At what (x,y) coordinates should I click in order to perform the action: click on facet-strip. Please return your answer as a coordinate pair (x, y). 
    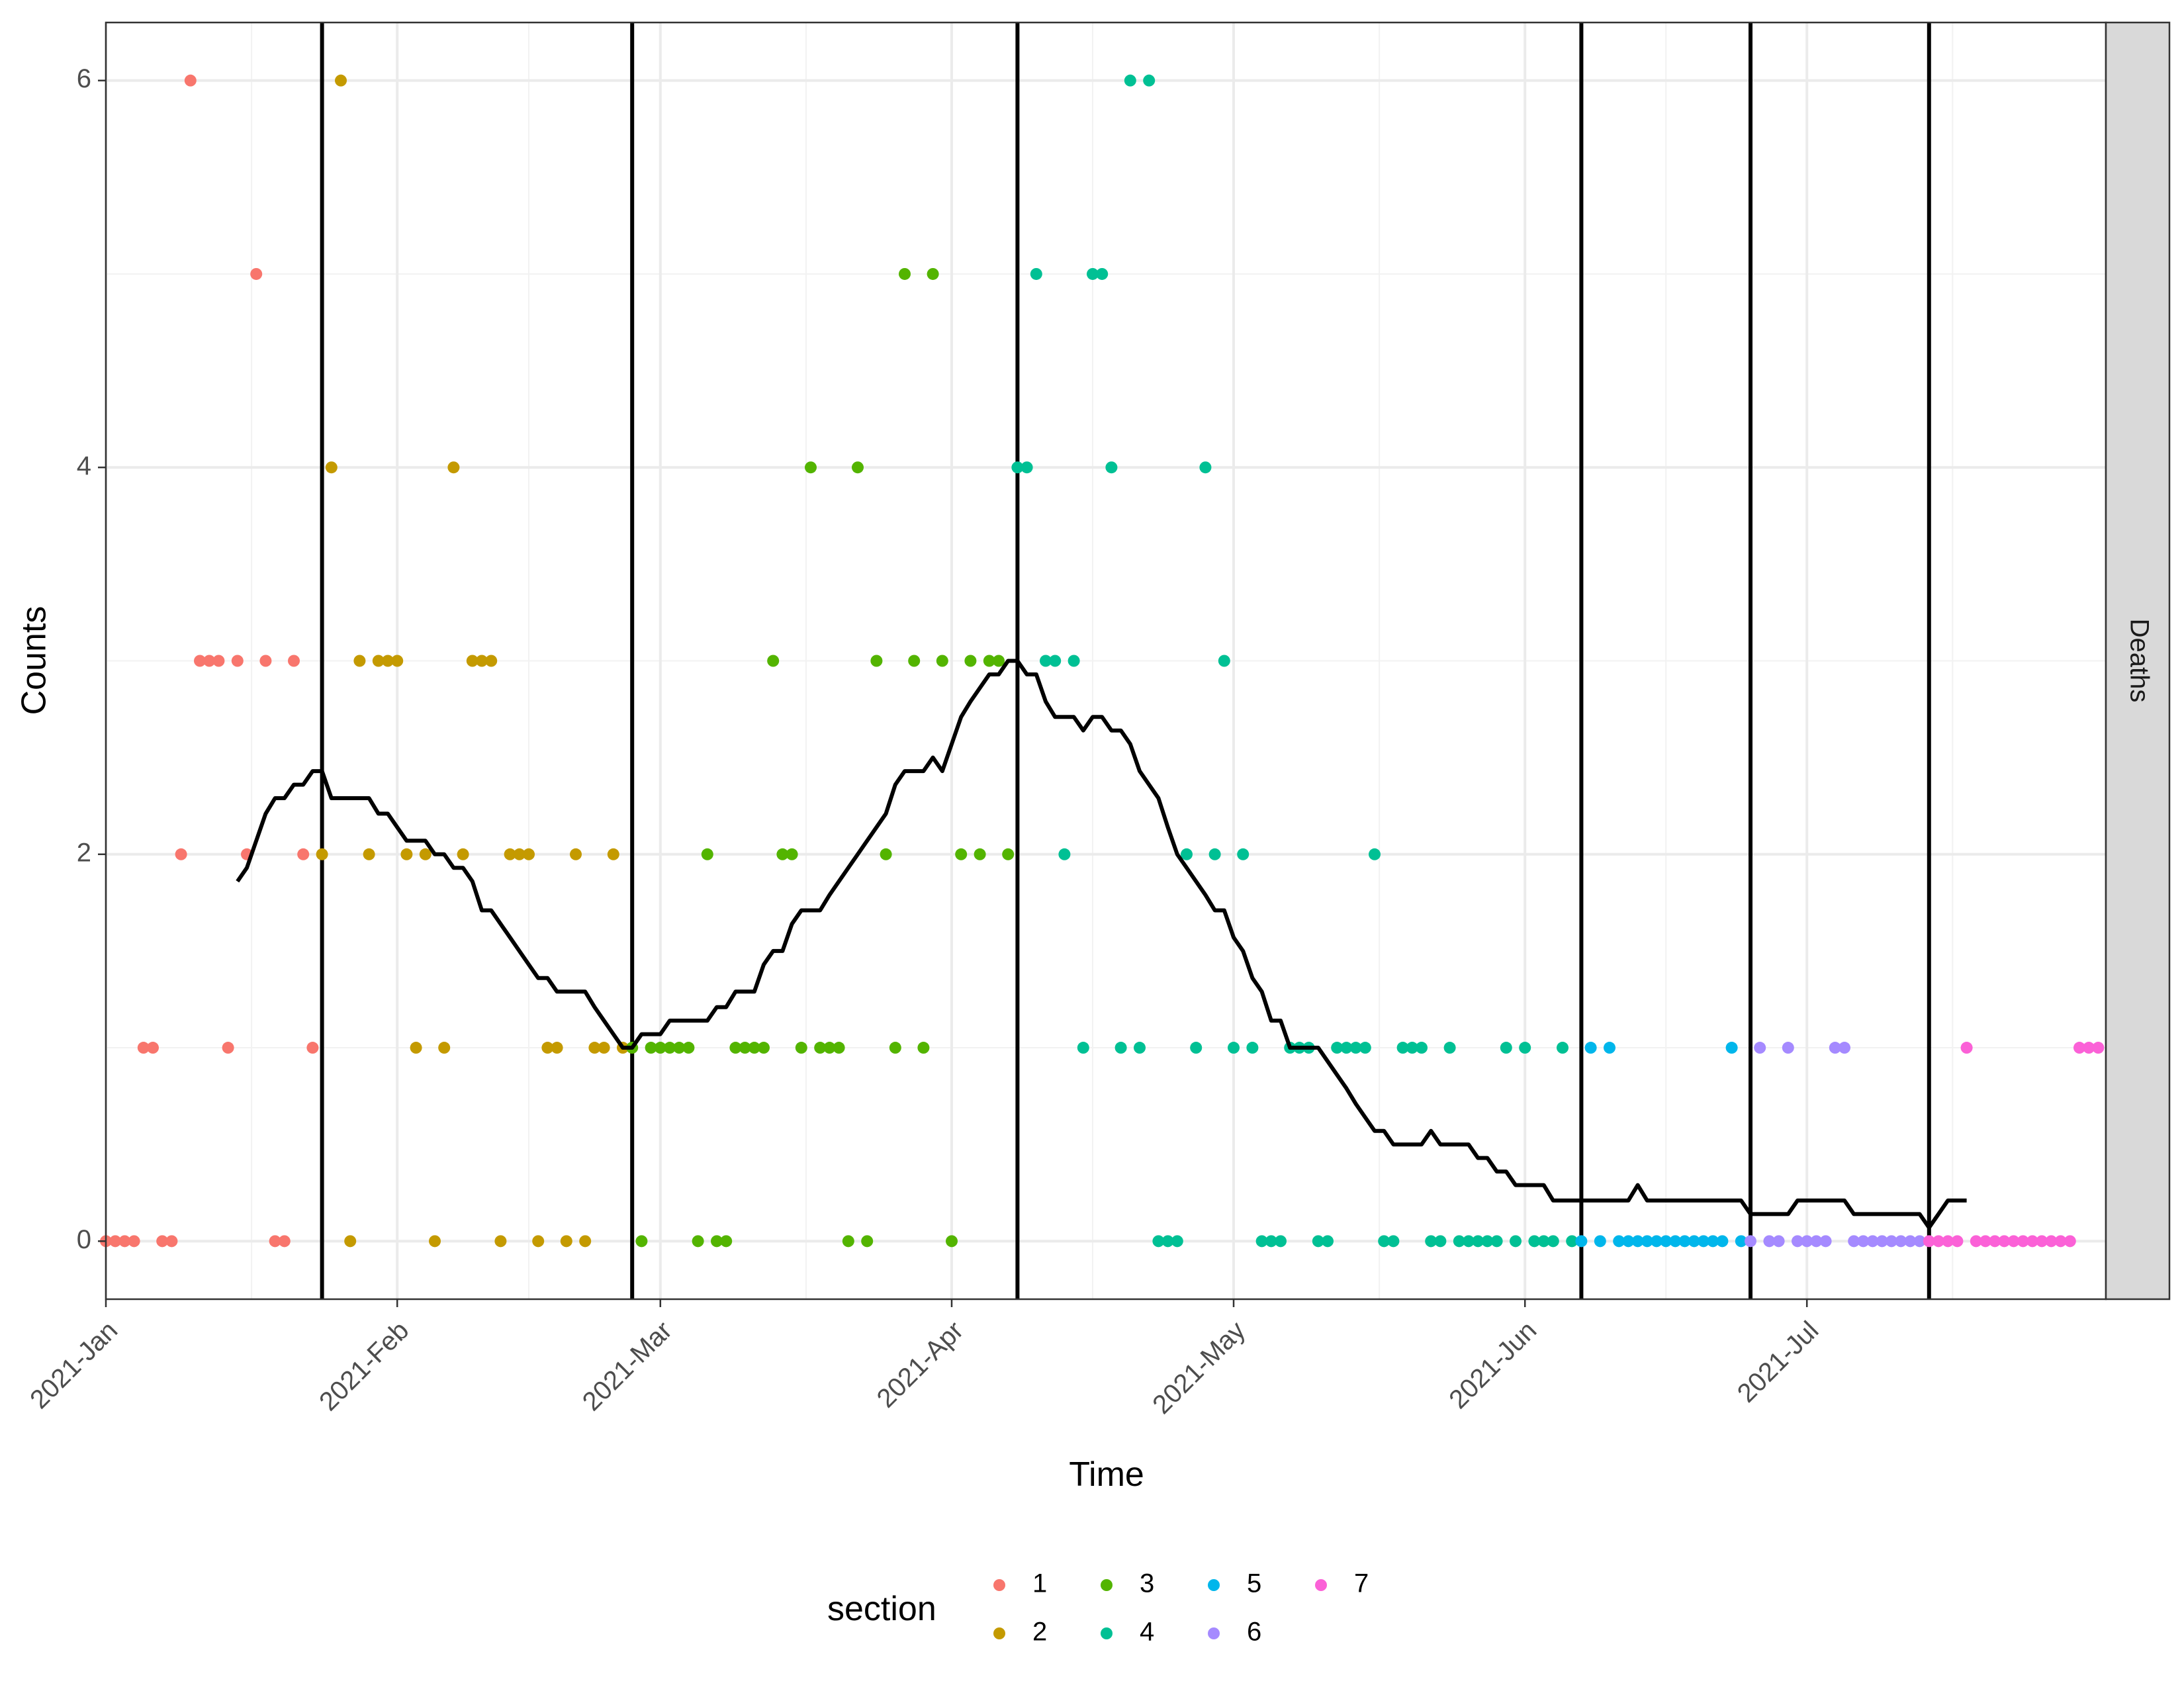
    Looking at the image, I should click on (2138, 661).